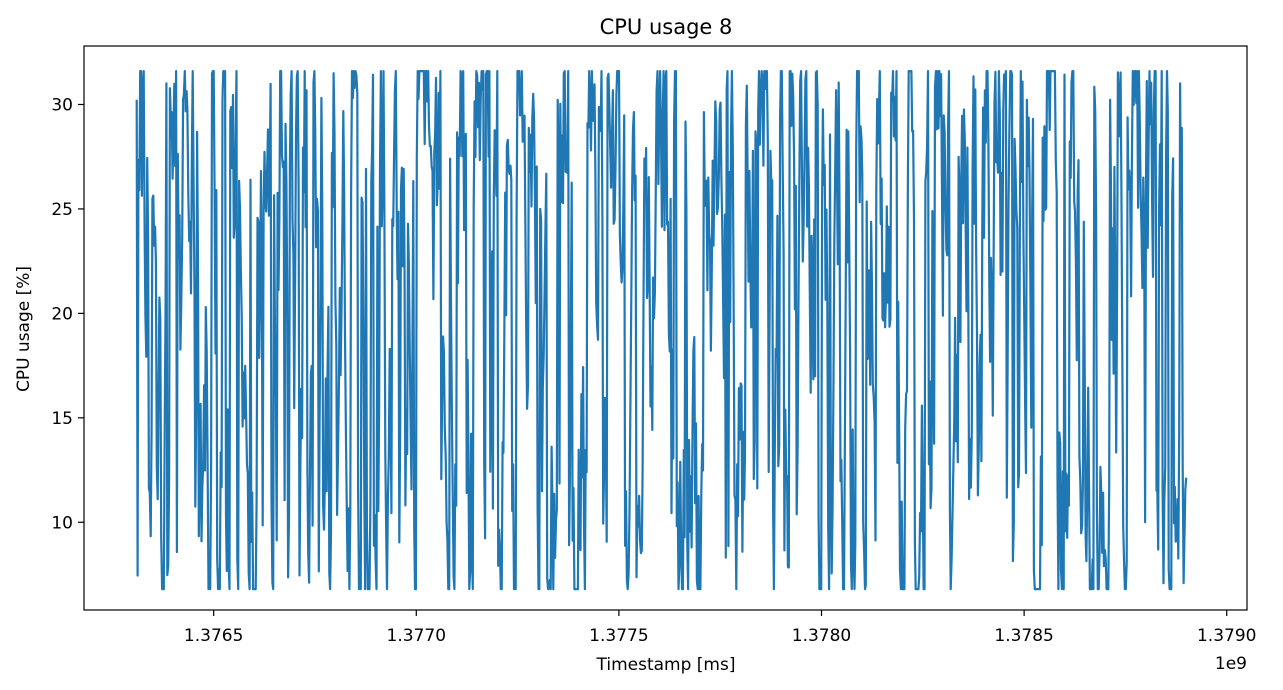 This screenshot has height=690, width=1283. Describe the element at coordinates (62, 523) in the screenshot. I see `y-tick-label: 10` at that location.